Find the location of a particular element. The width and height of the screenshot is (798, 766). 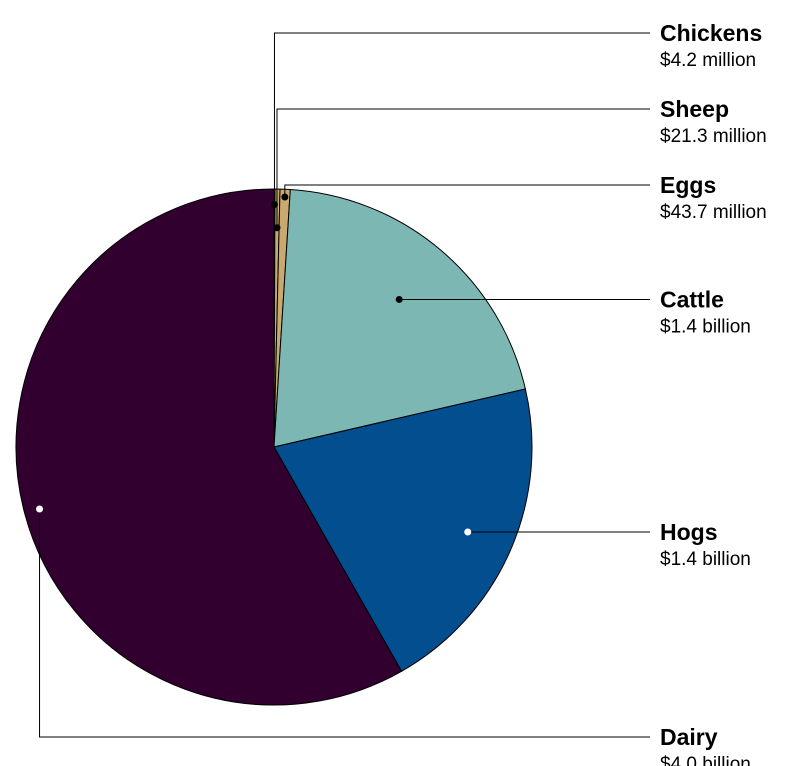

callout-dot-sheep is located at coordinates (277, 228).